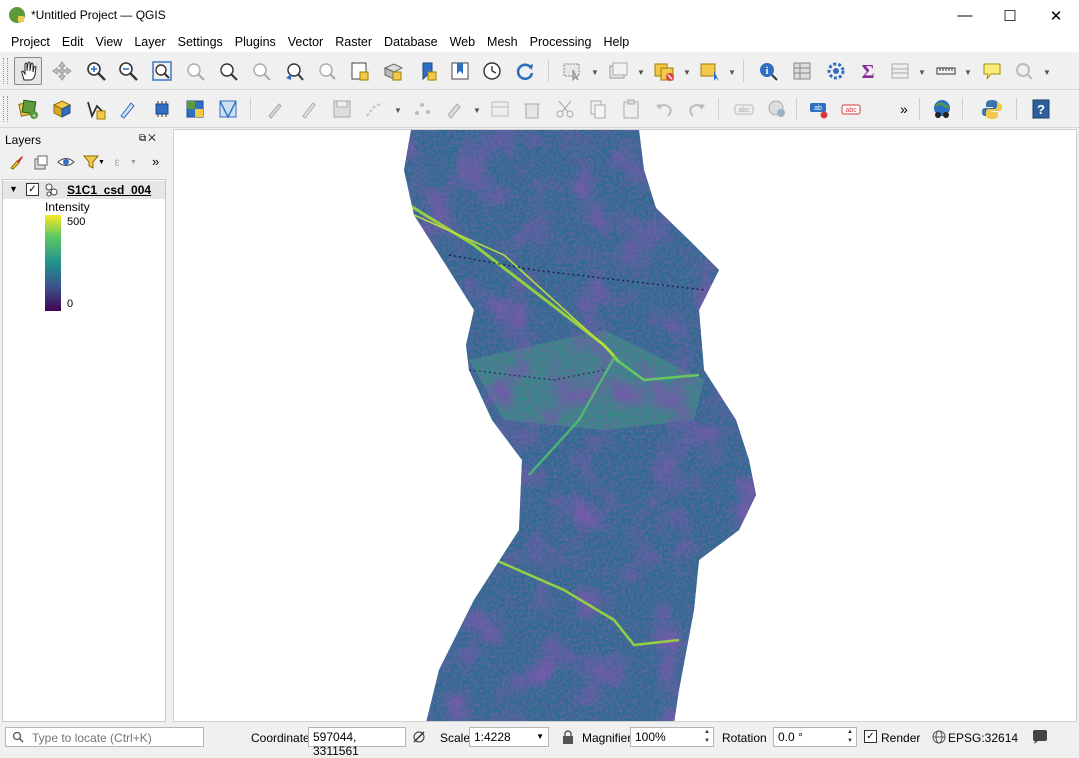  What do you see at coordinates (195, 71) in the screenshot?
I see `zoom-to-selection-tool` at bounding box center [195, 71].